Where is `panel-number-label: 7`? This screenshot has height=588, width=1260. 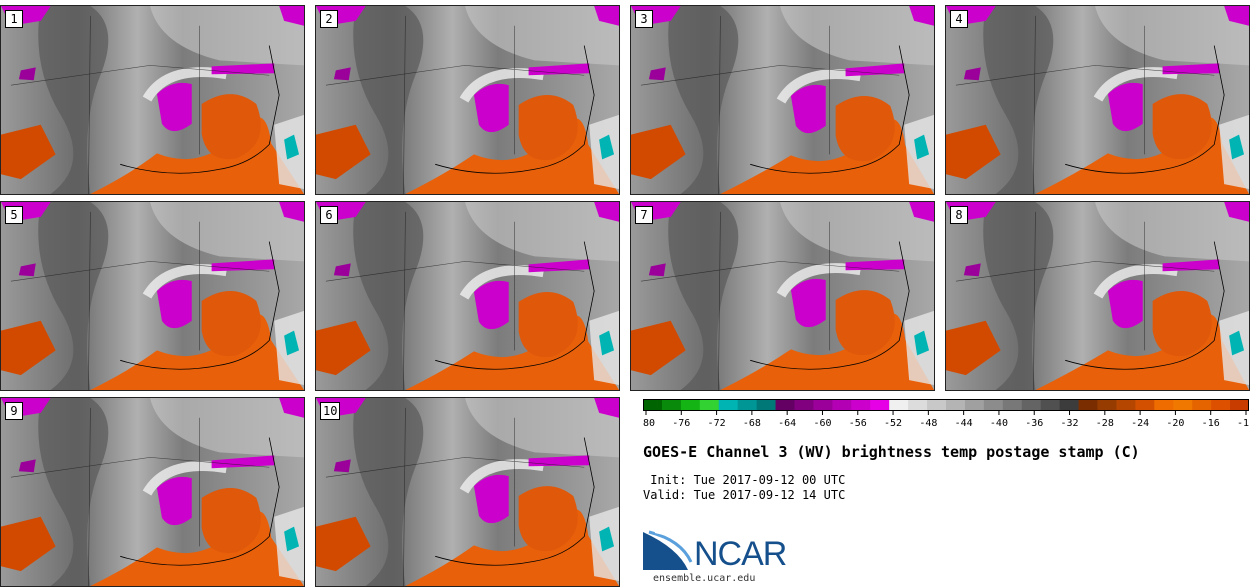 panel-number-label: 7 is located at coordinates (644, 215).